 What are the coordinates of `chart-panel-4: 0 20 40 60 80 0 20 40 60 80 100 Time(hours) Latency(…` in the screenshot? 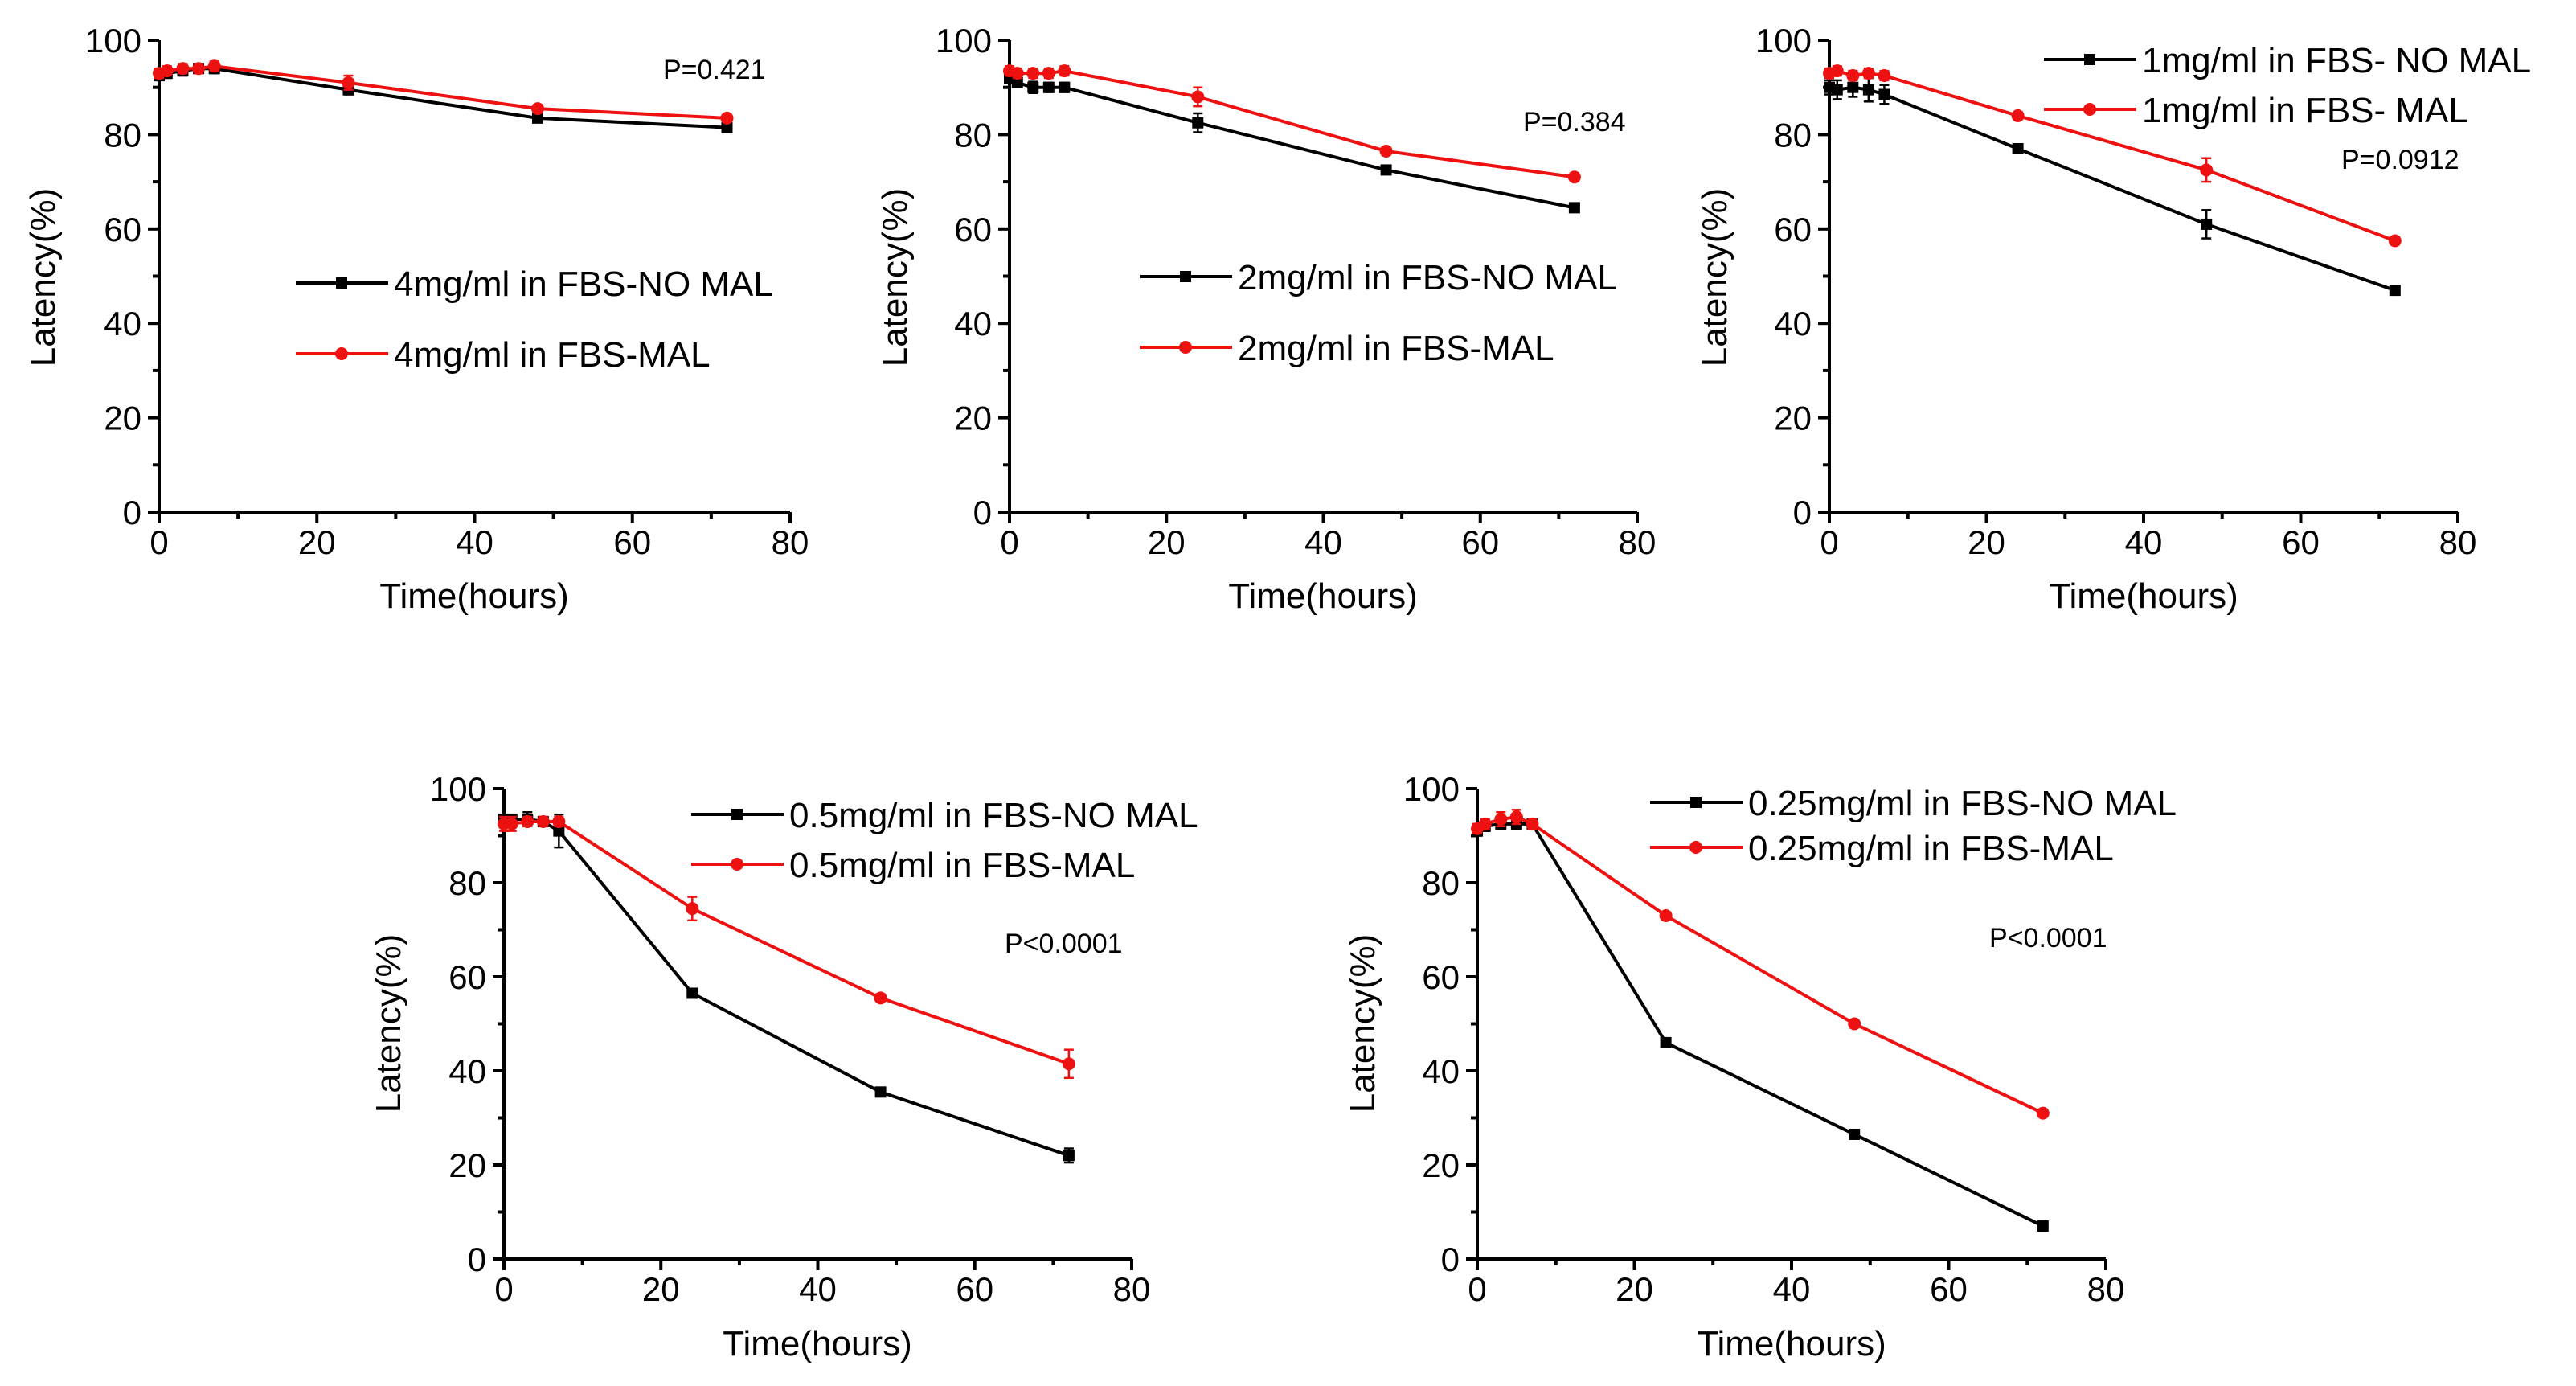 It's located at (783, 1066).